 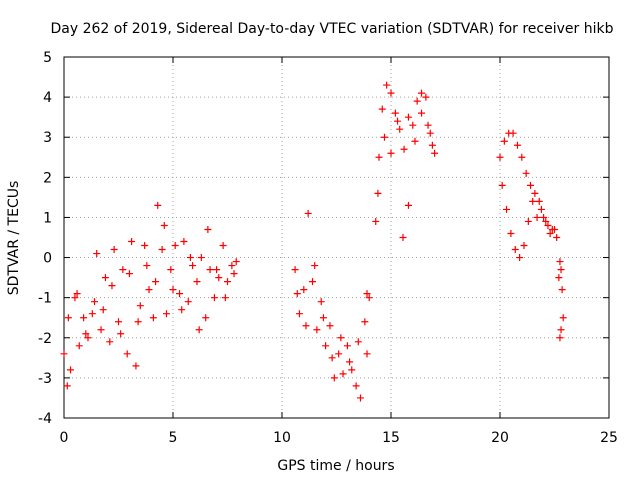 I want to click on x-tick-label-10: 10, so click(x=282, y=438).